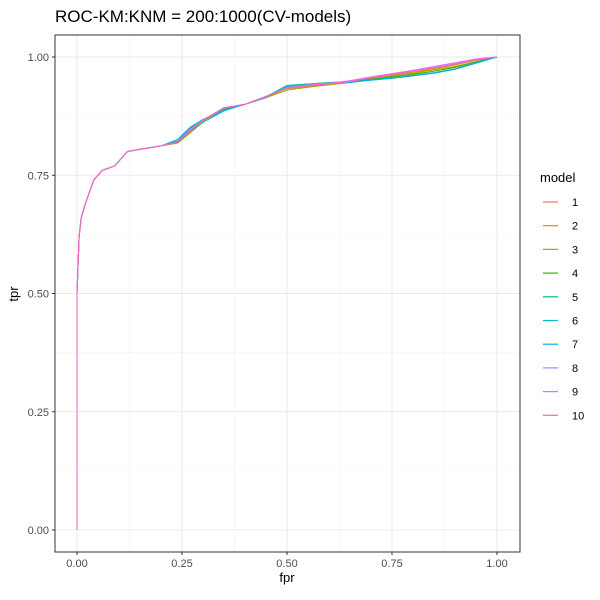 The width and height of the screenshot is (600, 600). What do you see at coordinates (575, 203) in the screenshot?
I see `legend-label-1: 1` at bounding box center [575, 203].